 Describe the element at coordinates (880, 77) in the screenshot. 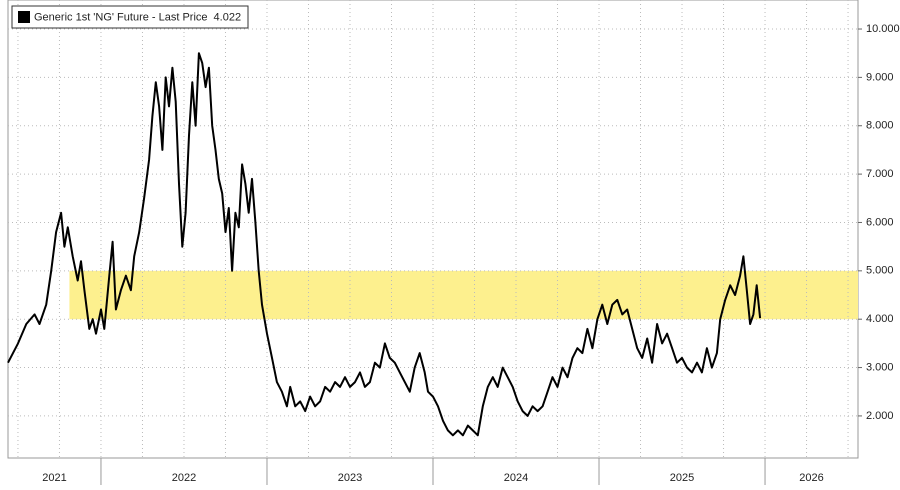

I see `y-tick-label: 9.000` at that location.